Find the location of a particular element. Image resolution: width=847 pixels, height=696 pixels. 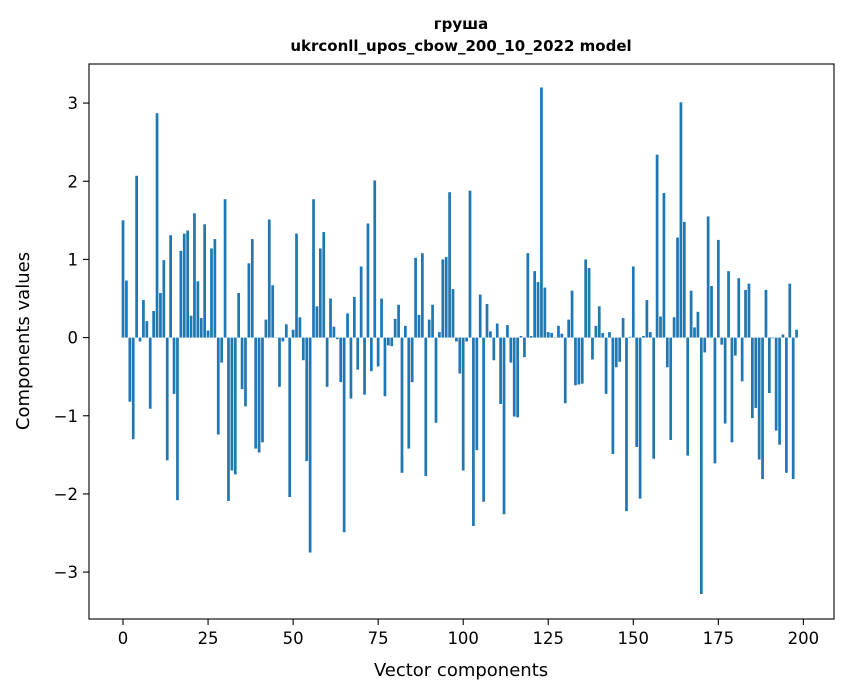

y-tick-label--3: −3 is located at coordinates (66, 572).